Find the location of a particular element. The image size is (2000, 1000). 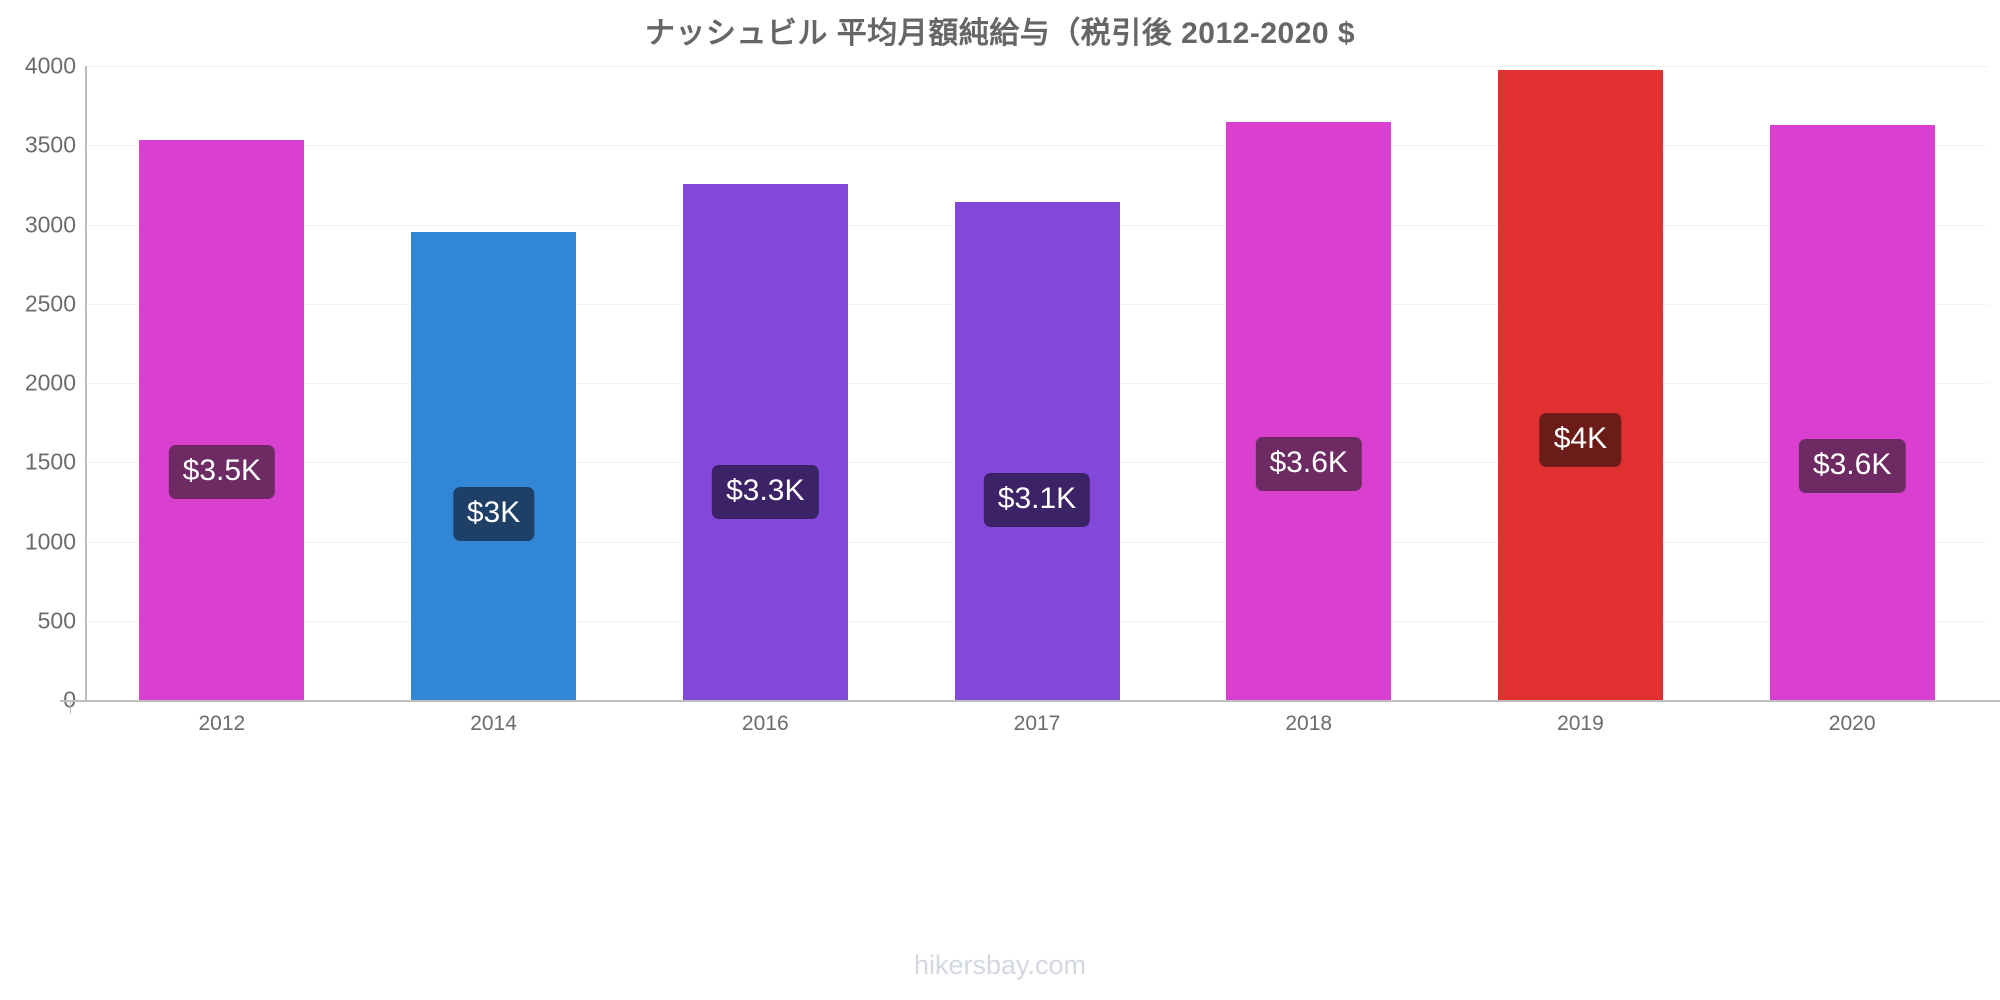

y-axis-tick-label: 0 is located at coordinates (69, 700).